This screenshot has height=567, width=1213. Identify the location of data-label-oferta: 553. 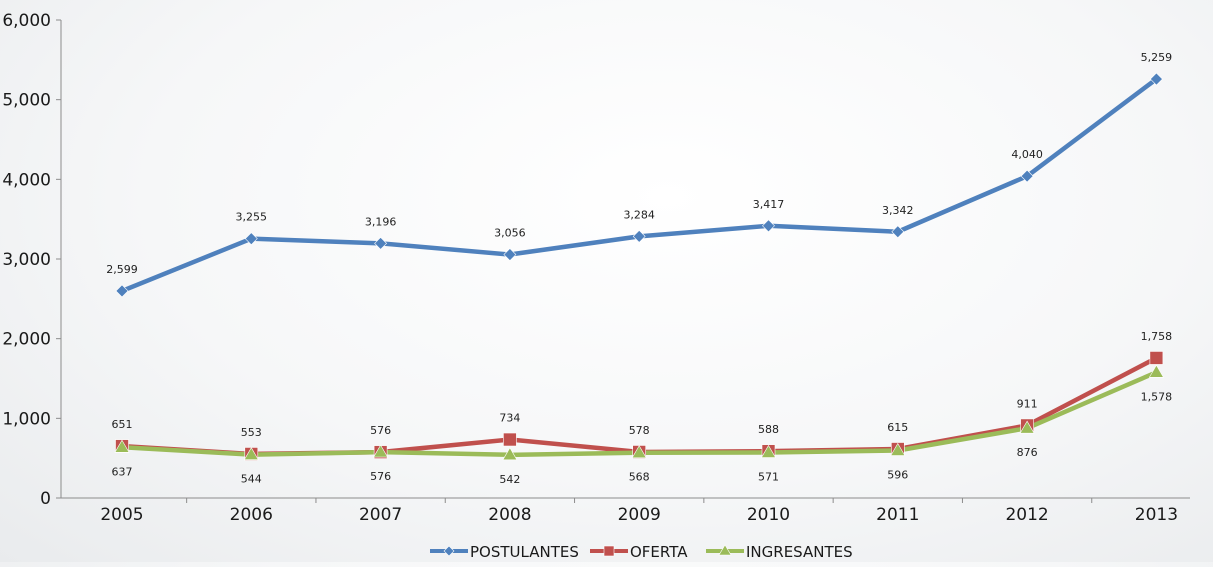
(251, 432).